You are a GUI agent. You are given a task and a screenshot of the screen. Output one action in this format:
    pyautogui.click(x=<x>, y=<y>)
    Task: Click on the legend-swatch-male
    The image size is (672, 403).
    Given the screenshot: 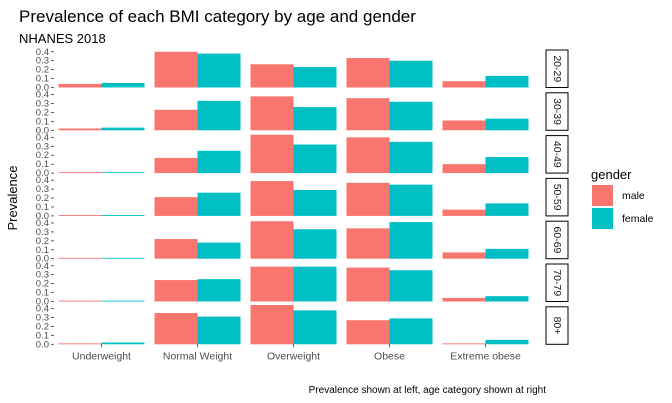 What is the action you would take?
    pyautogui.click(x=602, y=195)
    